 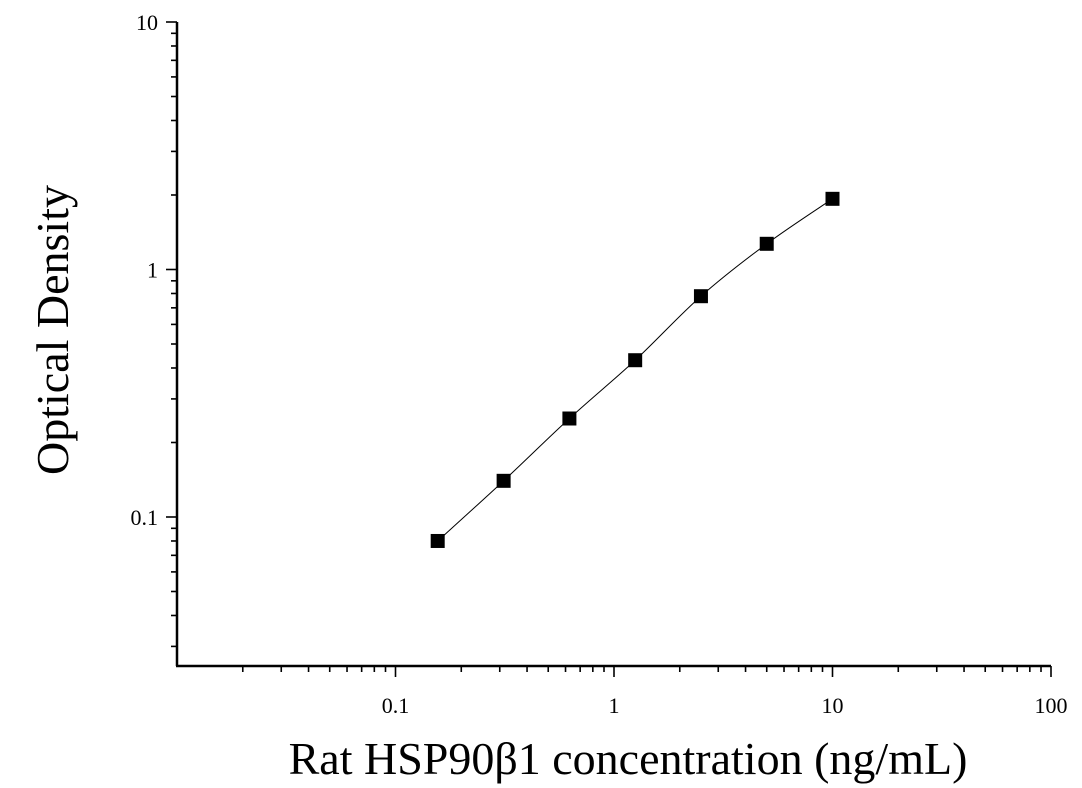 What do you see at coordinates (833, 705) in the screenshot?
I see `x-tick-label: 10` at bounding box center [833, 705].